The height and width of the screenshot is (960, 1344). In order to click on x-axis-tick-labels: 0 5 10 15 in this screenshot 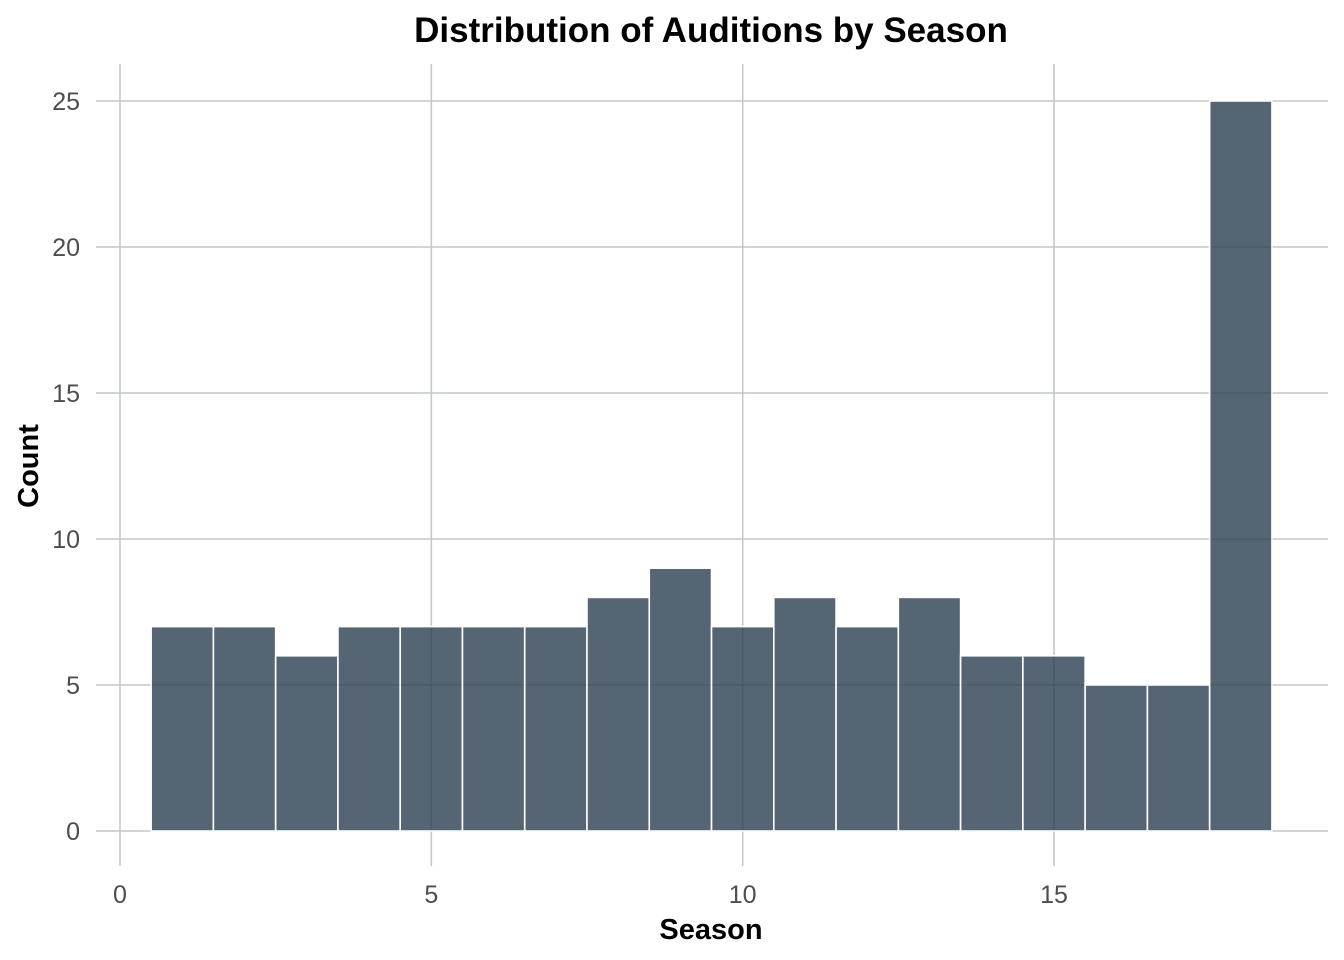, I will do `click(590, 895)`.